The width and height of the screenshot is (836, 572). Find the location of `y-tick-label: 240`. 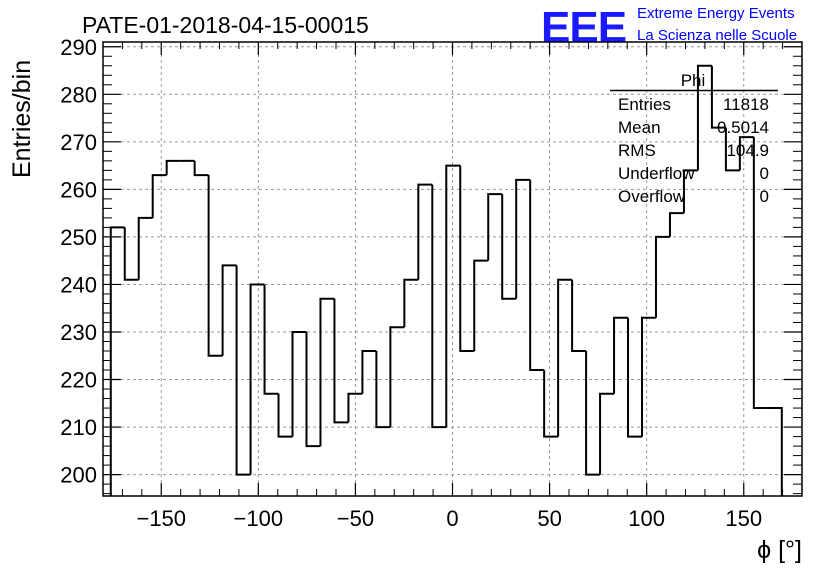

y-tick-label: 240 is located at coordinates (78, 284).